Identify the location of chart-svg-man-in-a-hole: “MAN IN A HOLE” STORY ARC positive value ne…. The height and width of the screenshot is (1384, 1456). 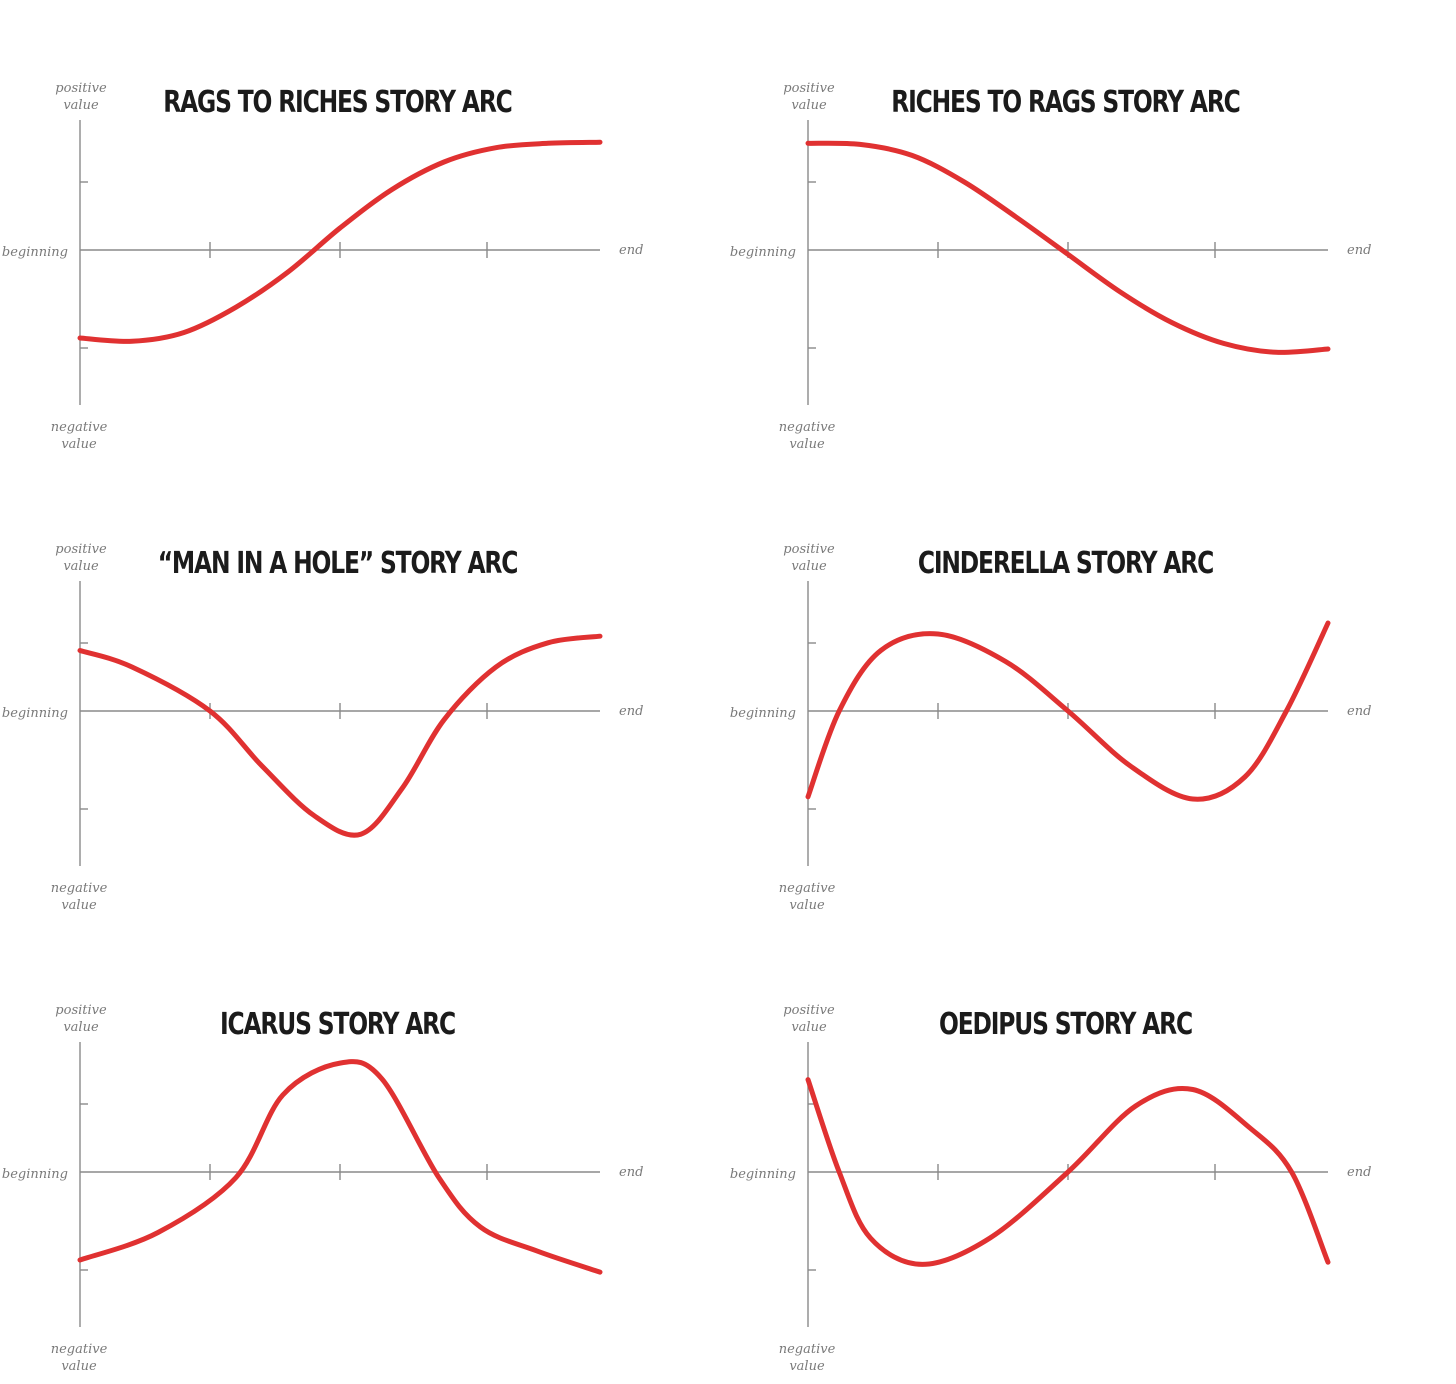
(322, 727).